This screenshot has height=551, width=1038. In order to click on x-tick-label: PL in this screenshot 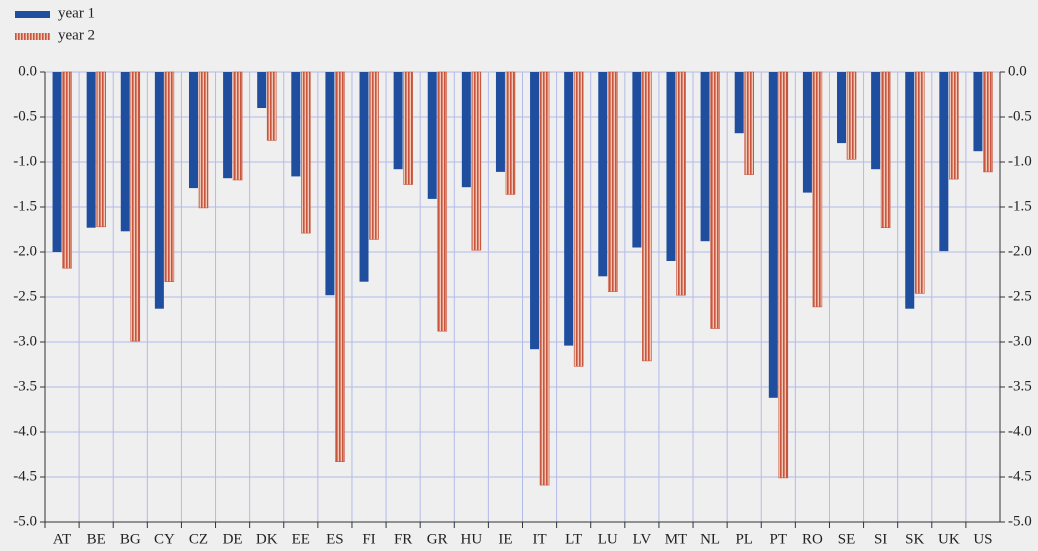, I will do `click(744, 539)`.